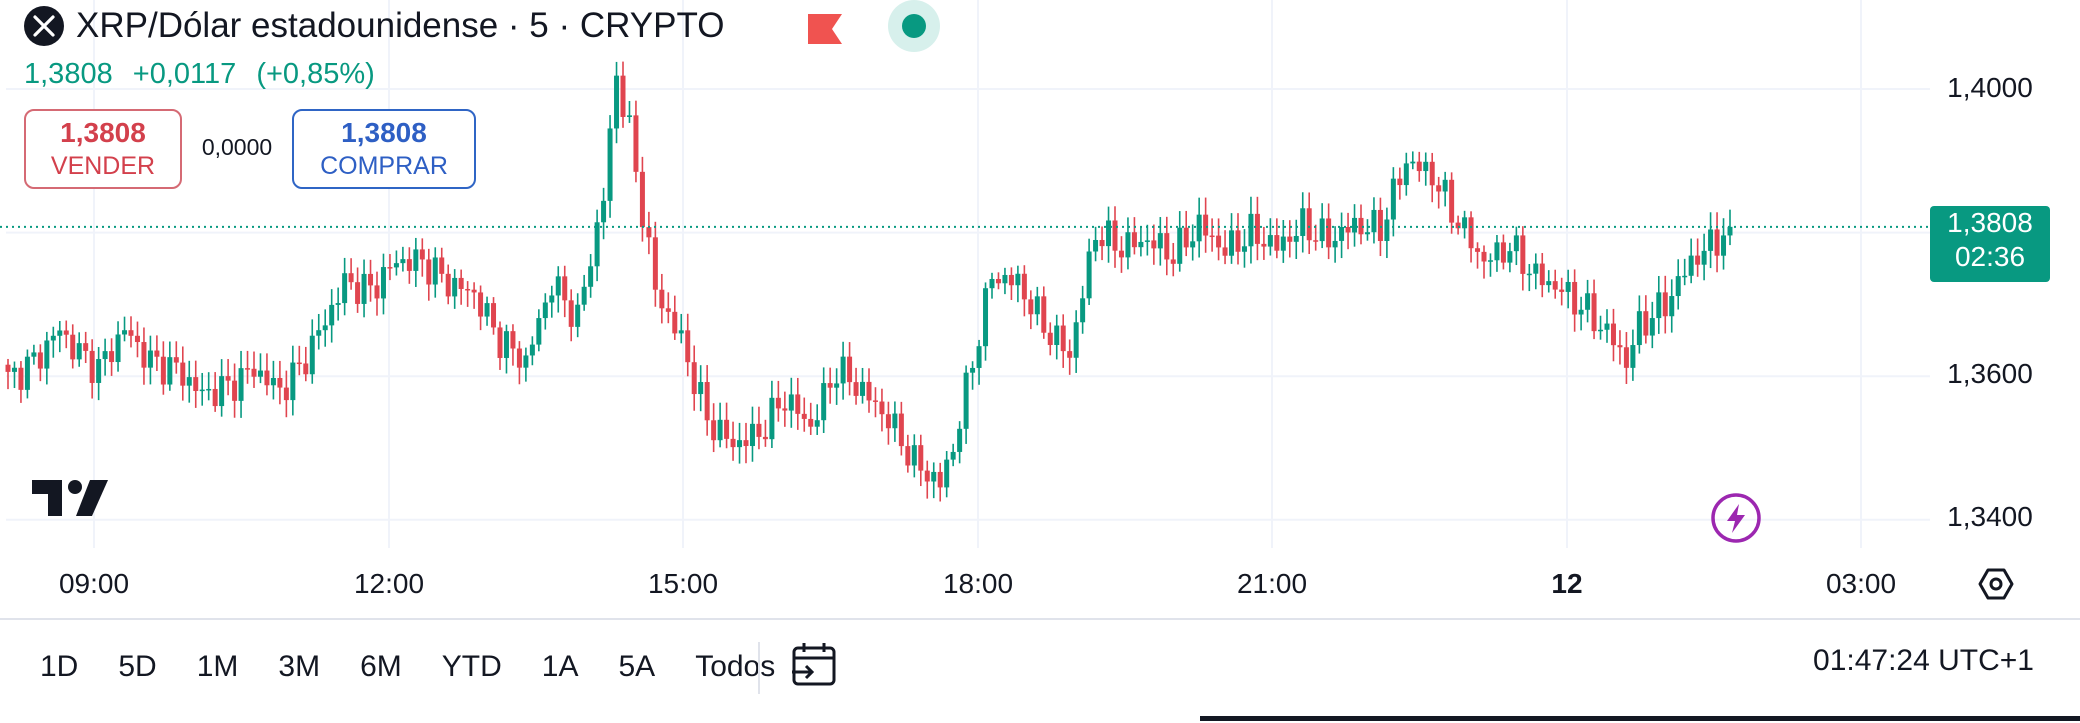  I want to click on chart-settings-icon, so click(1996, 584).